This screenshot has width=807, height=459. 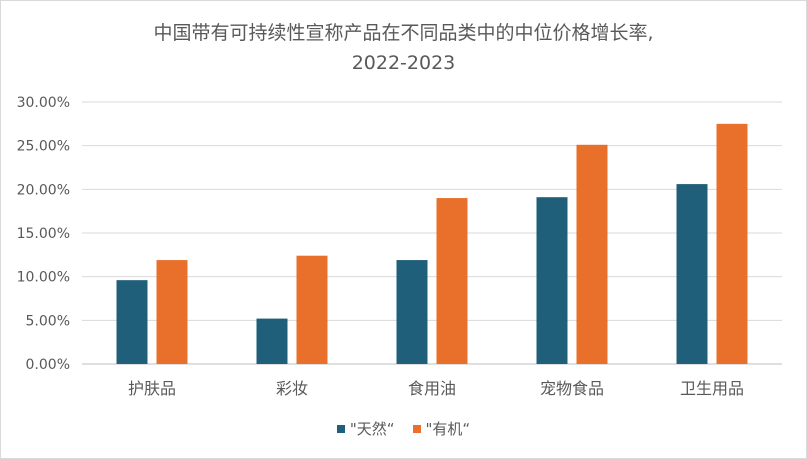 What do you see at coordinates (416, 428) in the screenshot?
I see `legend-swatch-organic` at bounding box center [416, 428].